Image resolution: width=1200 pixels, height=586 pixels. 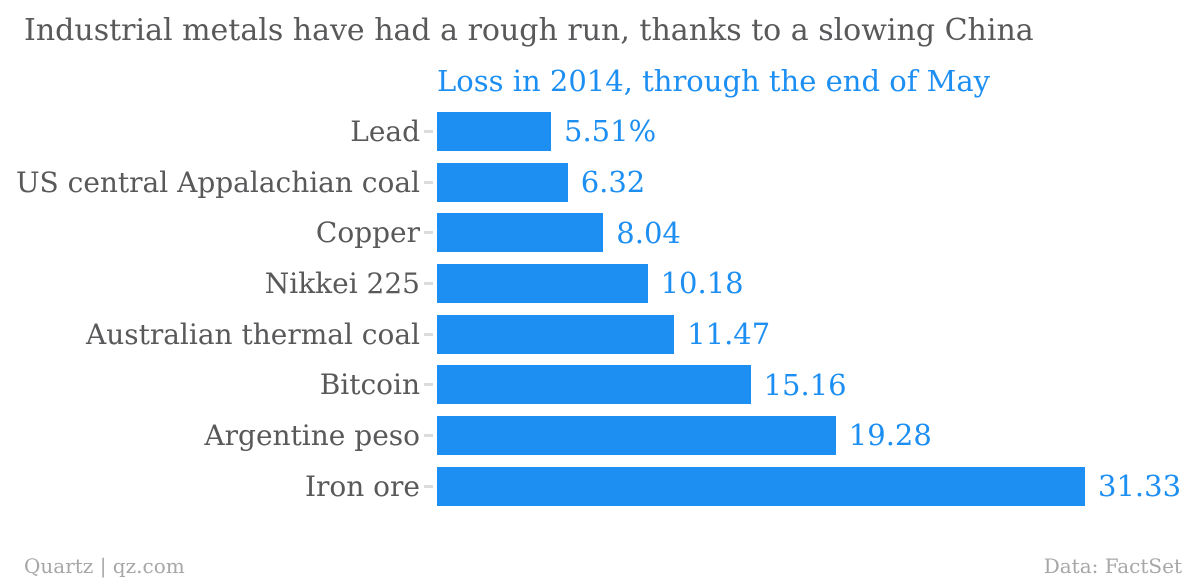 What do you see at coordinates (104, 566) in the screenshot?
I see `footer-attribution: Quartz | qz.com` at bounding box center [104, 566].